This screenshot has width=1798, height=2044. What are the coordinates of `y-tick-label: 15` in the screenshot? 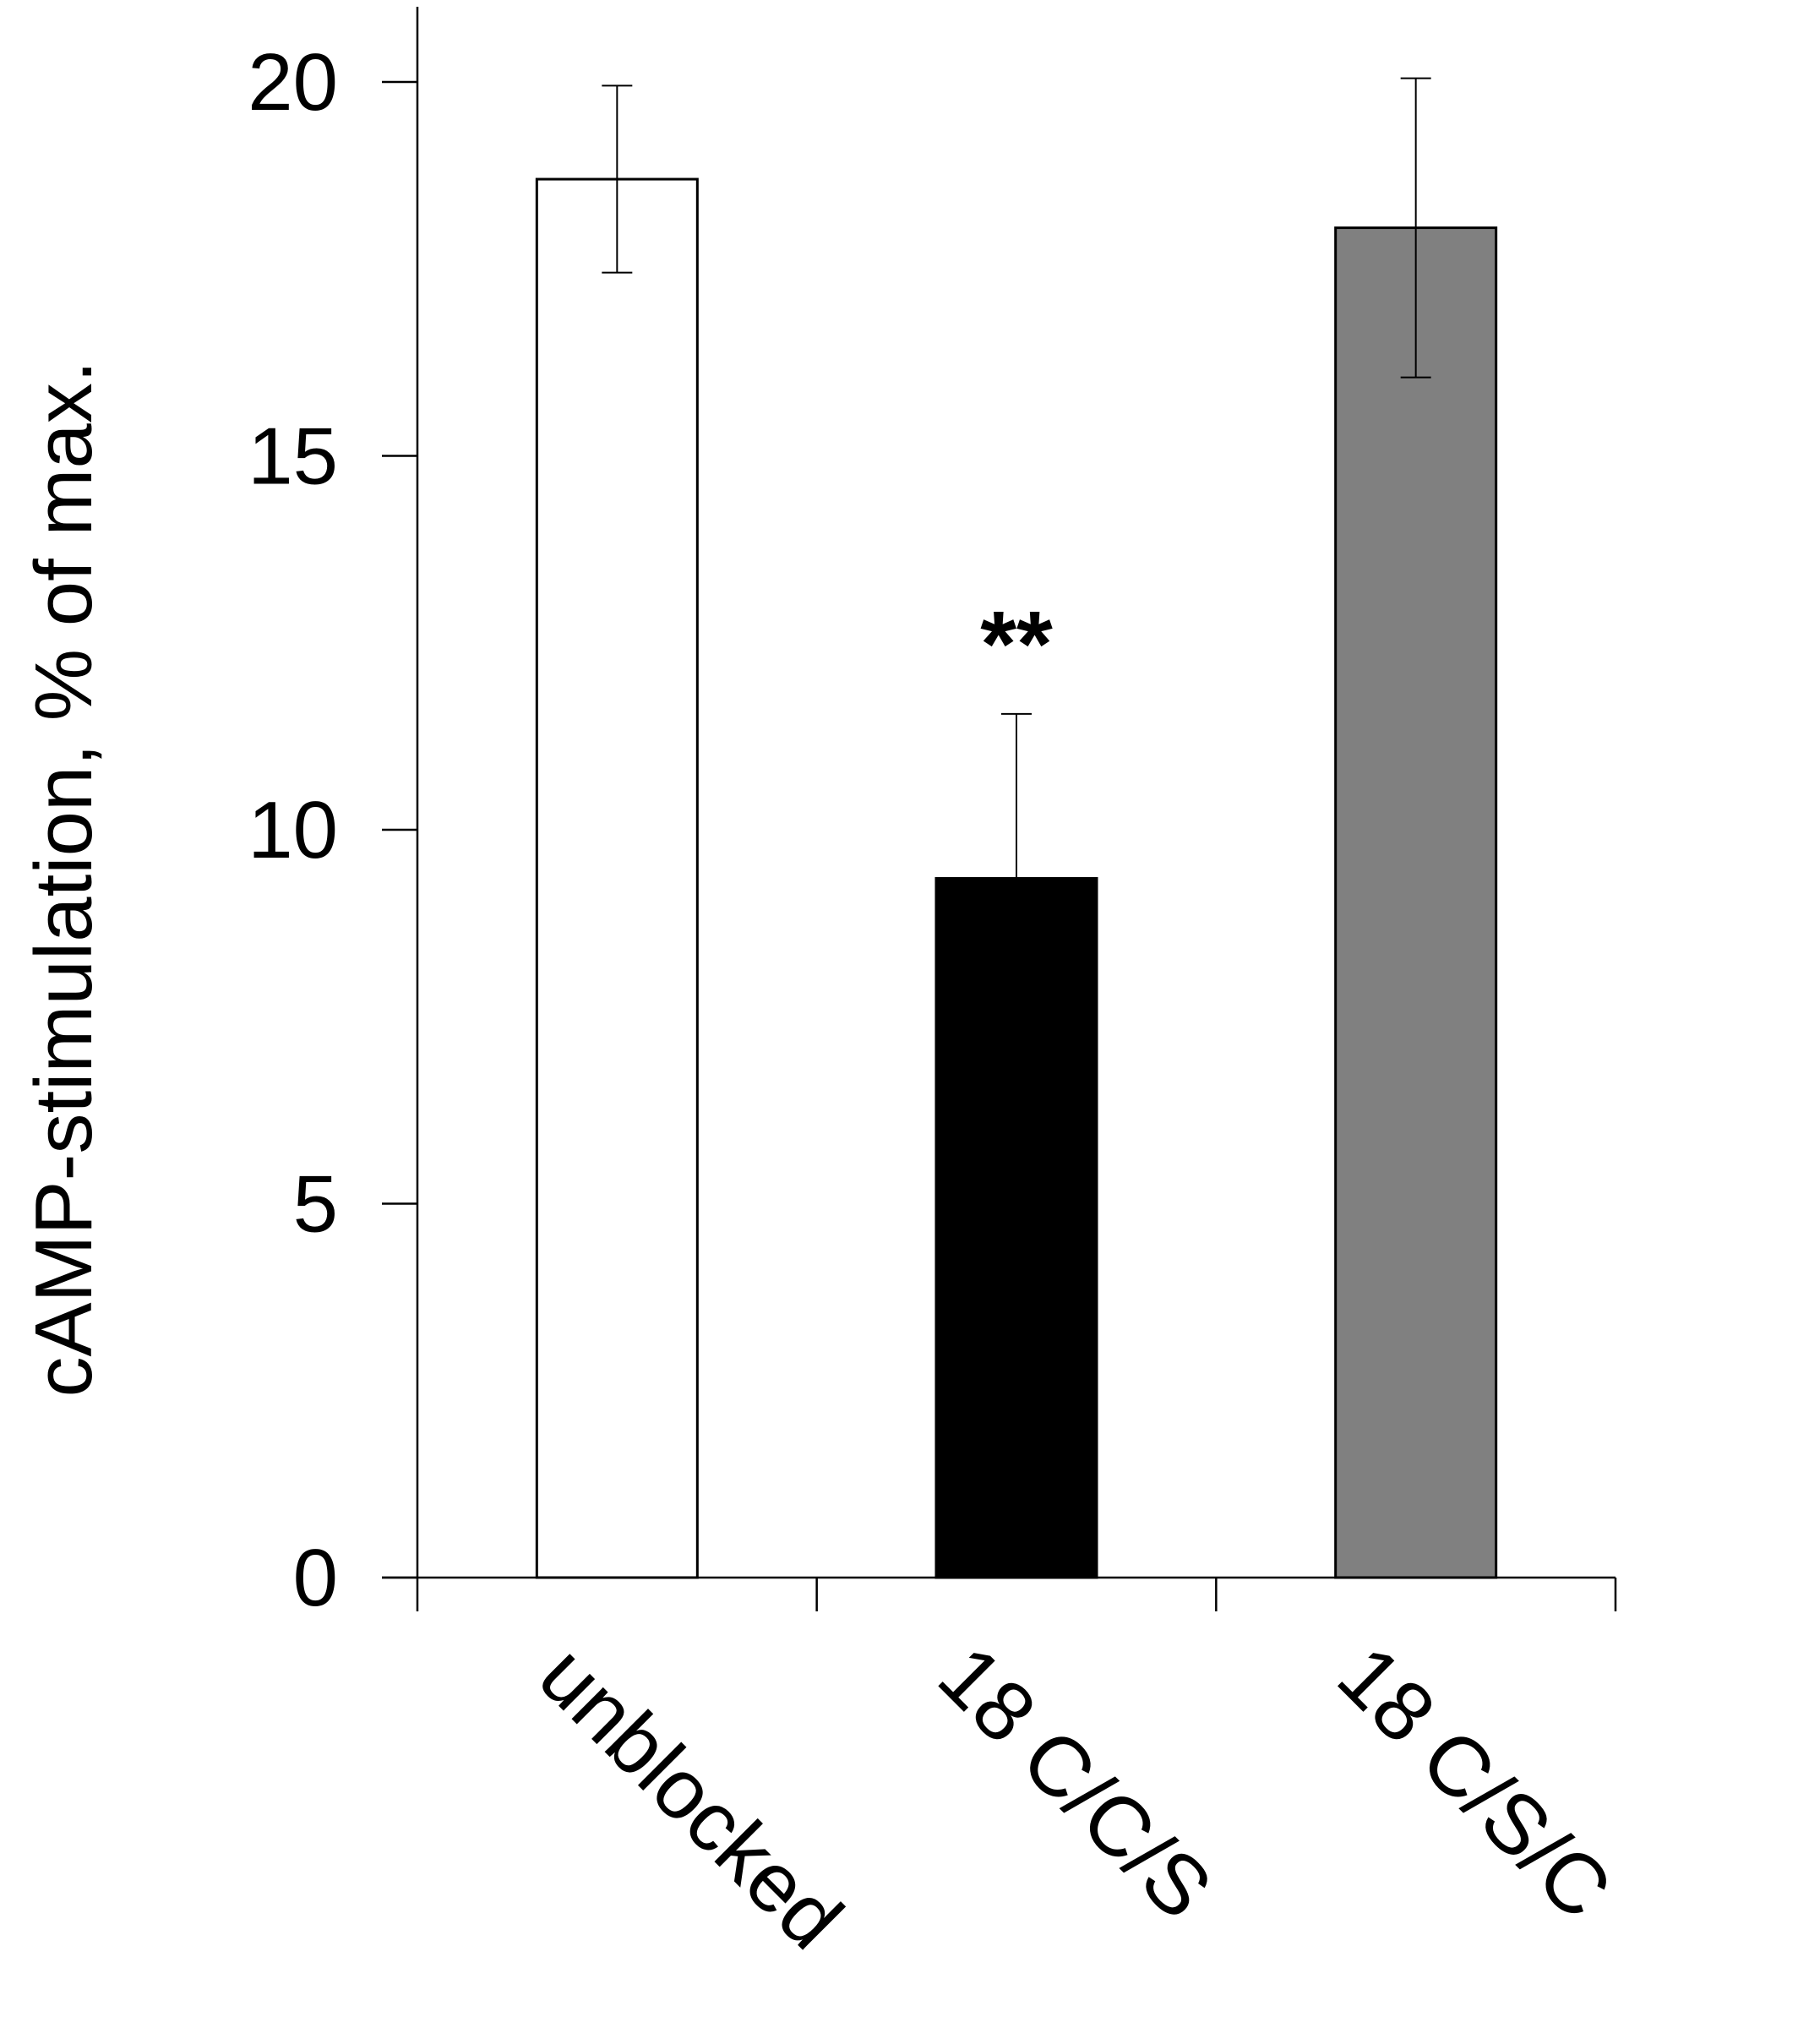 It's located at (293, 457).